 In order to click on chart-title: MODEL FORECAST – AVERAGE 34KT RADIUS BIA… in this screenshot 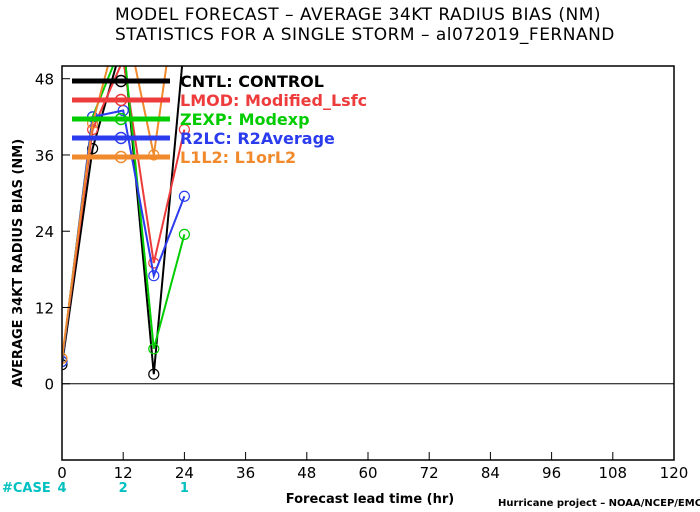, I will do `click(358, 15)`.